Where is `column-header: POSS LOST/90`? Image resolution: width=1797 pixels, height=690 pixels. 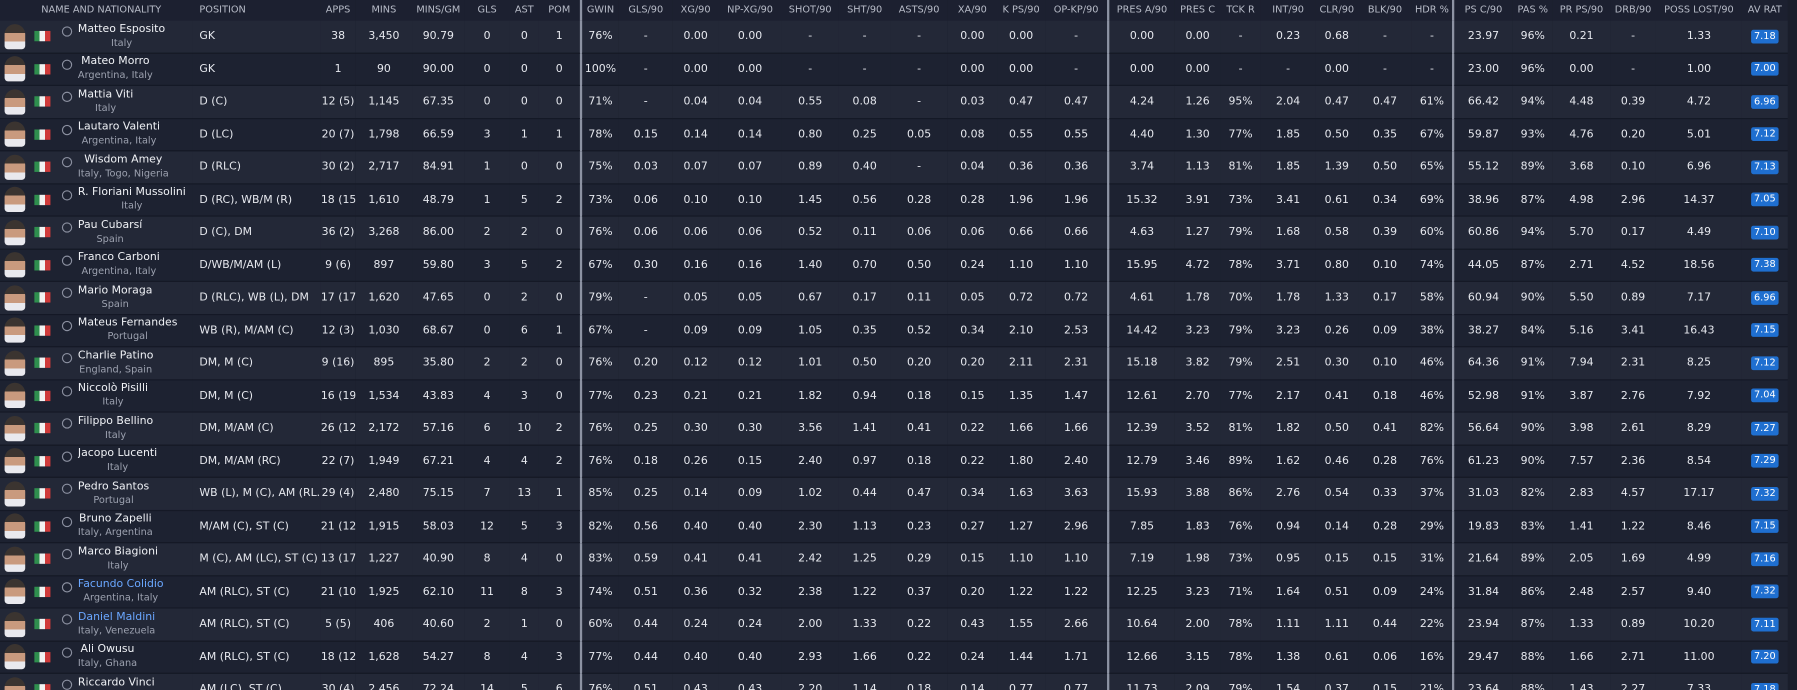
column-header: POSS LOST/90 is located at coordinates (1698, 10).